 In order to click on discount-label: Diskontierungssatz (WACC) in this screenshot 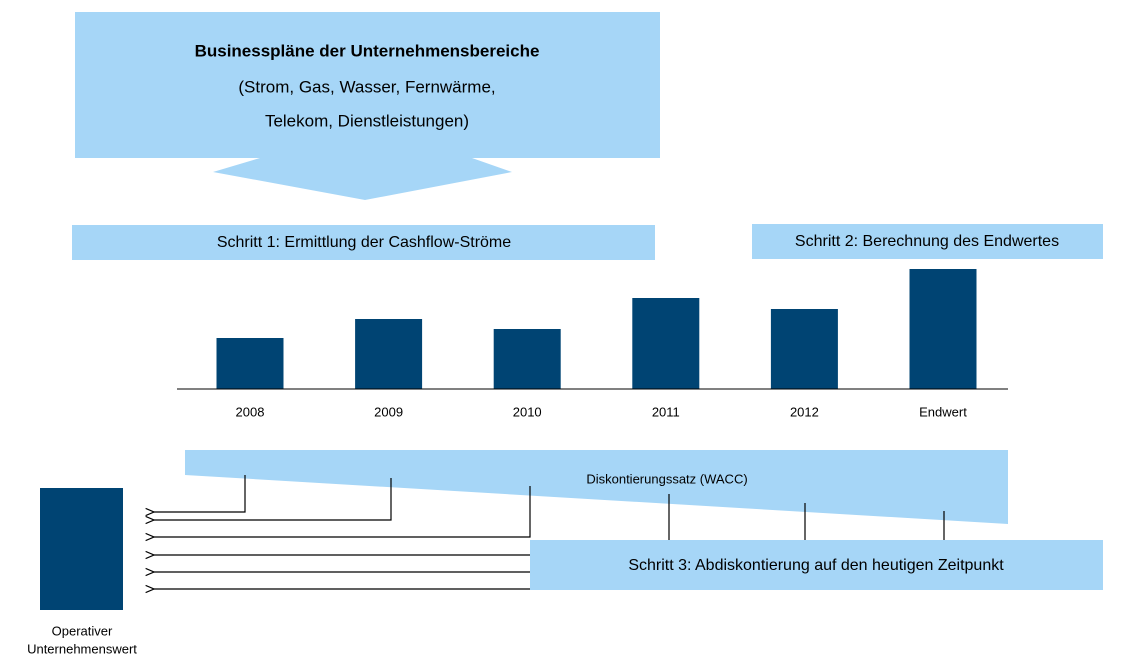, I will do `click(666, 478)`.